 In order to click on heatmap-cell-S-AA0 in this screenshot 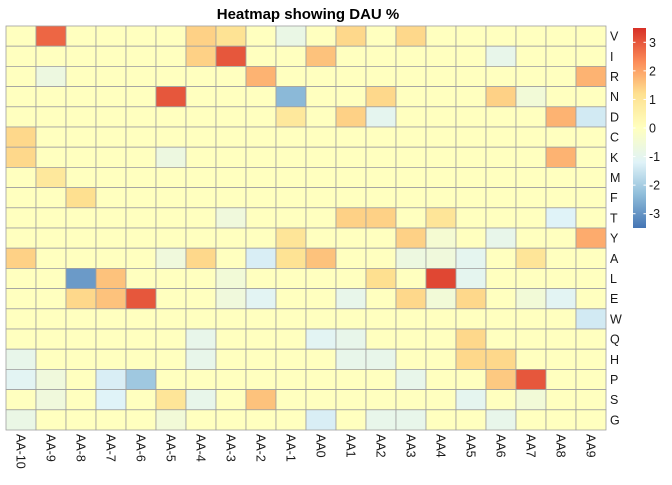, I will do `click(321, 400)`.